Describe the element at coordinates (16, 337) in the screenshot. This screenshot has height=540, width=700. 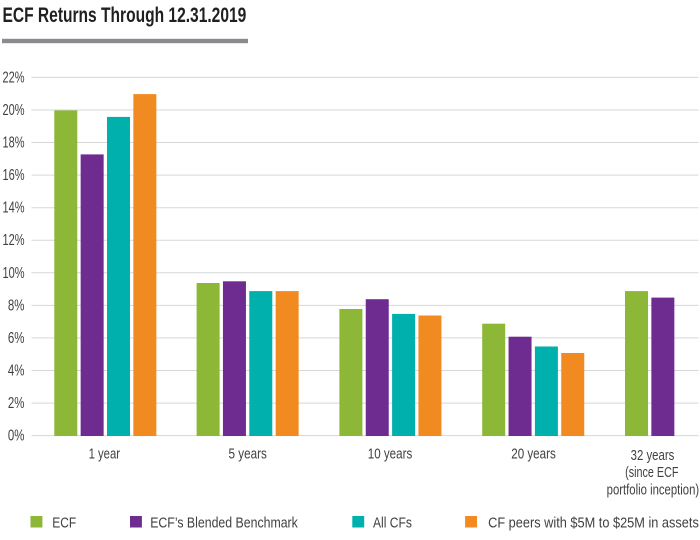
I see `svg-text: 6%` at that location.